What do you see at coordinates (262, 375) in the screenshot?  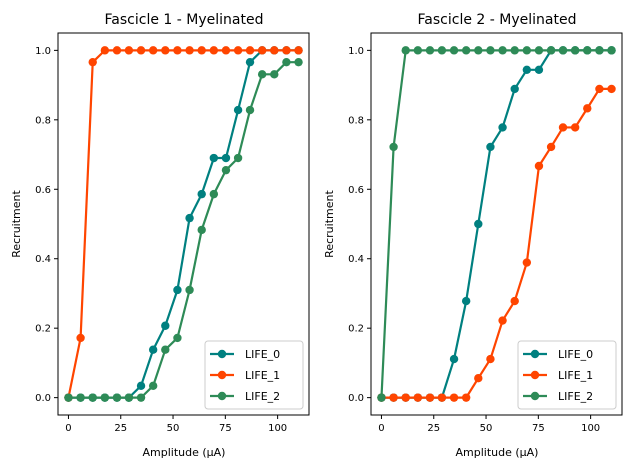 I see `panel-1-legend-label-life1: LIFE_1` at bounding box center [262, 375].